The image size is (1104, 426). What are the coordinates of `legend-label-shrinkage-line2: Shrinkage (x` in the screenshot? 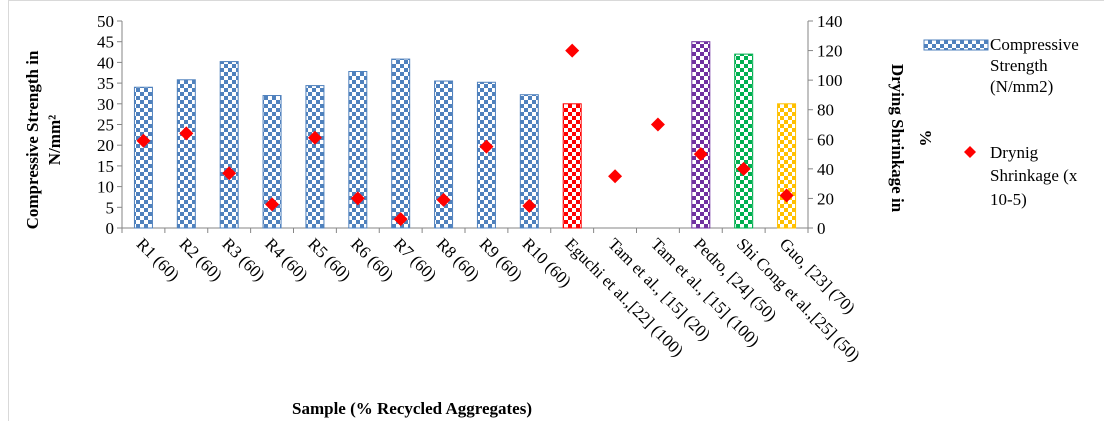 It's located at (1034, 175).